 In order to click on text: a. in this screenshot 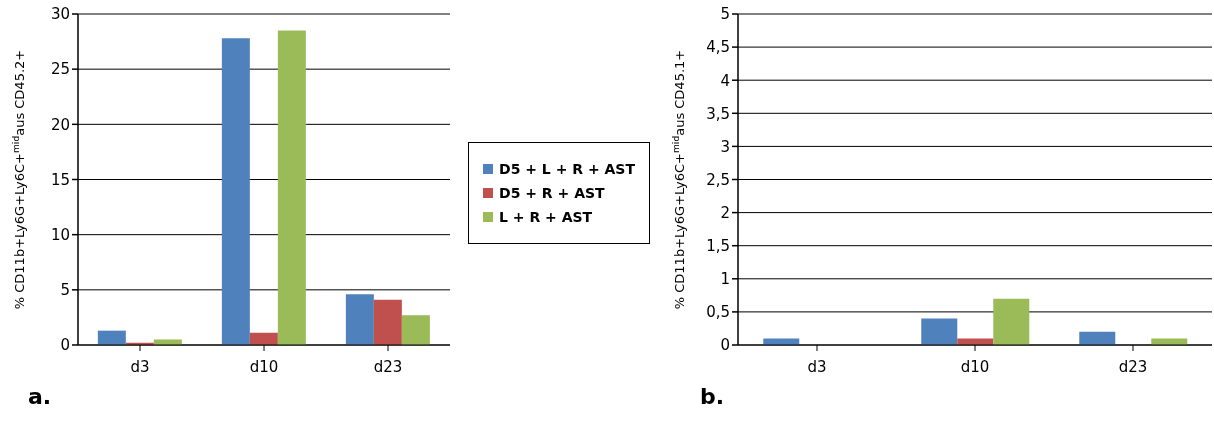, I will do `click(40, 396)`.